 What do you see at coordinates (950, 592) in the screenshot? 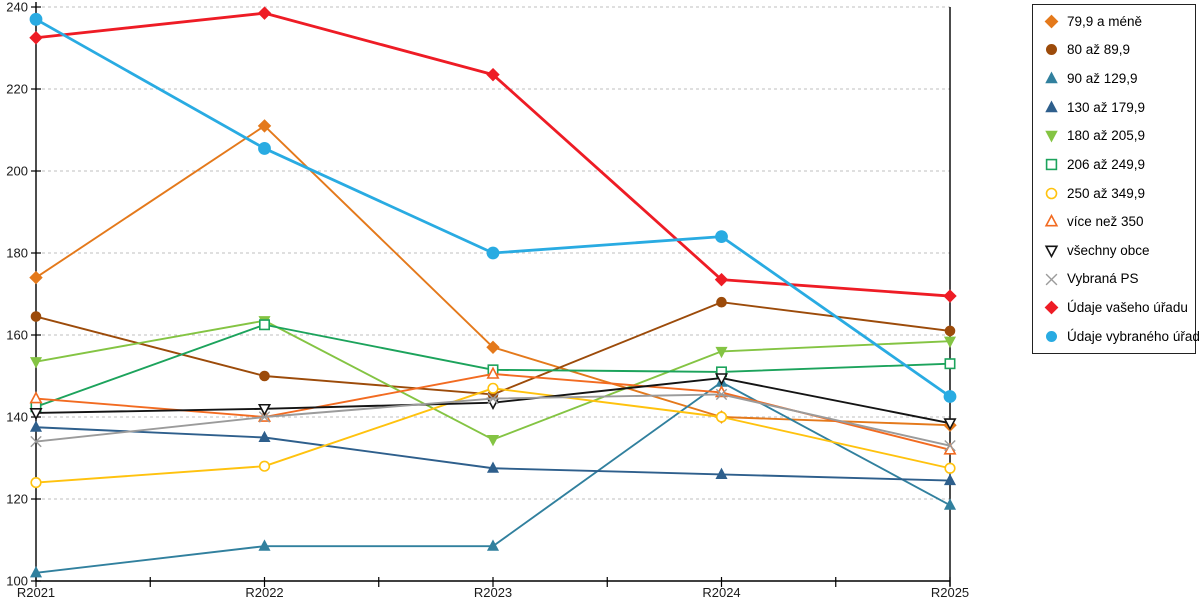
I see `x-axis-label: R2025` at bounding box center [950, 592].